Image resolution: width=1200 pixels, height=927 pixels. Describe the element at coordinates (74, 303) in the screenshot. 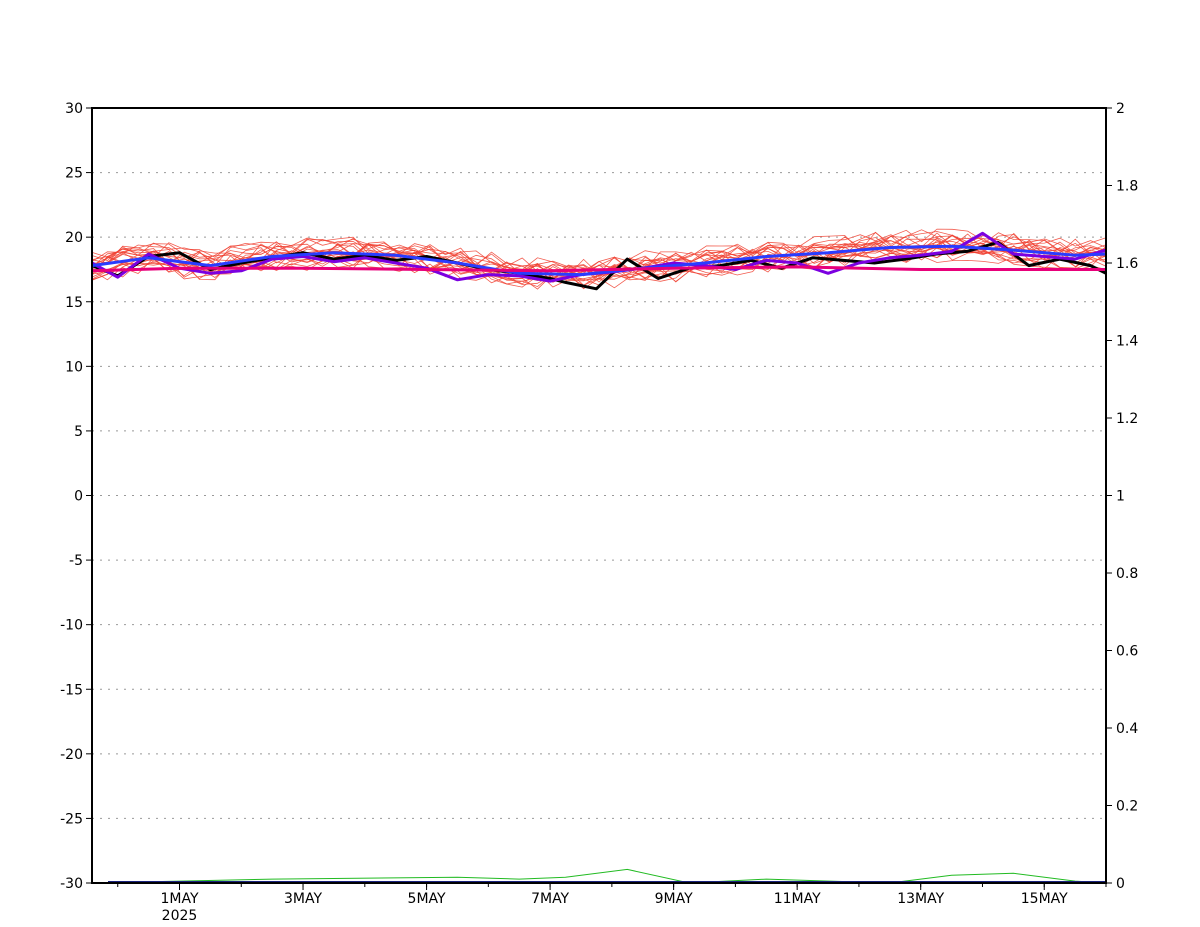

I see `y-tick-label: 15` at that location.